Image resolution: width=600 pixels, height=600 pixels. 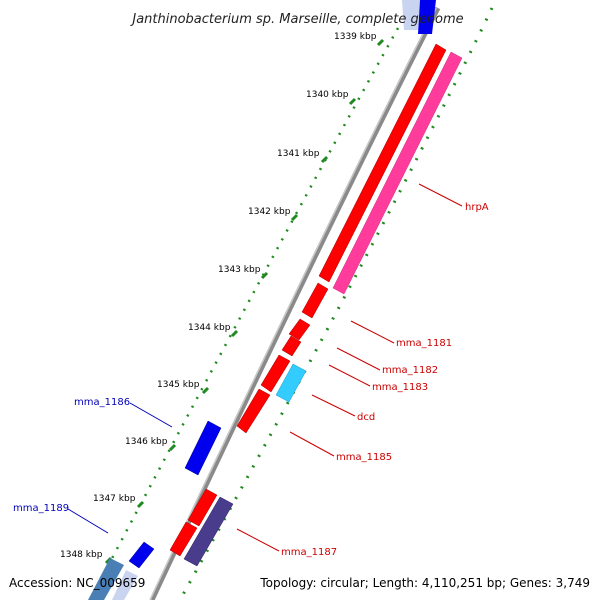 What do you see at coordinates (366, 417) in the screenshot?
I see `gene-label-dcd: dcd` at bounding box center [366, 417].